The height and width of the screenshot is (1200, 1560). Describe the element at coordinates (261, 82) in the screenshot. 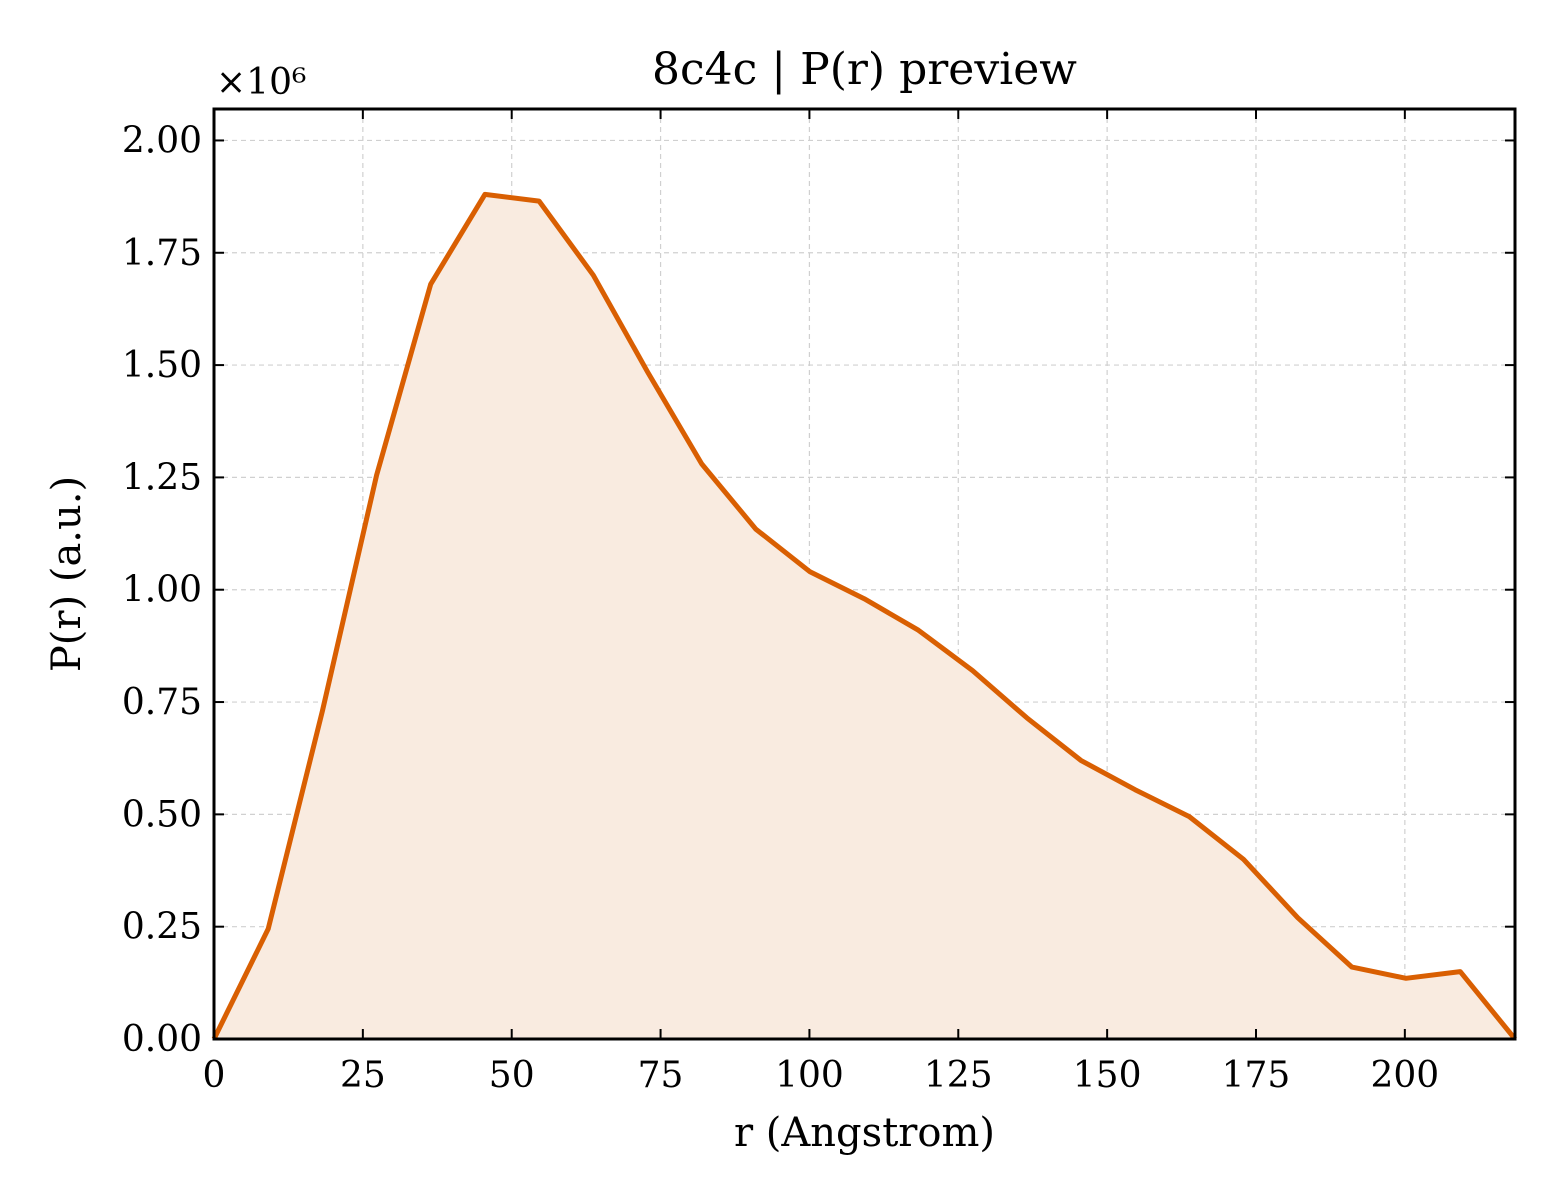

I see `y-multiplier-label: ×10⁶` at that location.